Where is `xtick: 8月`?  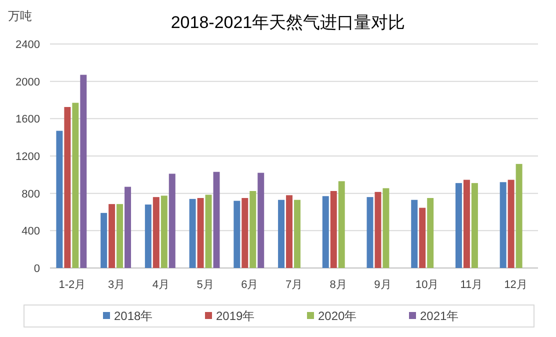 xtick: 8月 is located at coordinates (338, 285).